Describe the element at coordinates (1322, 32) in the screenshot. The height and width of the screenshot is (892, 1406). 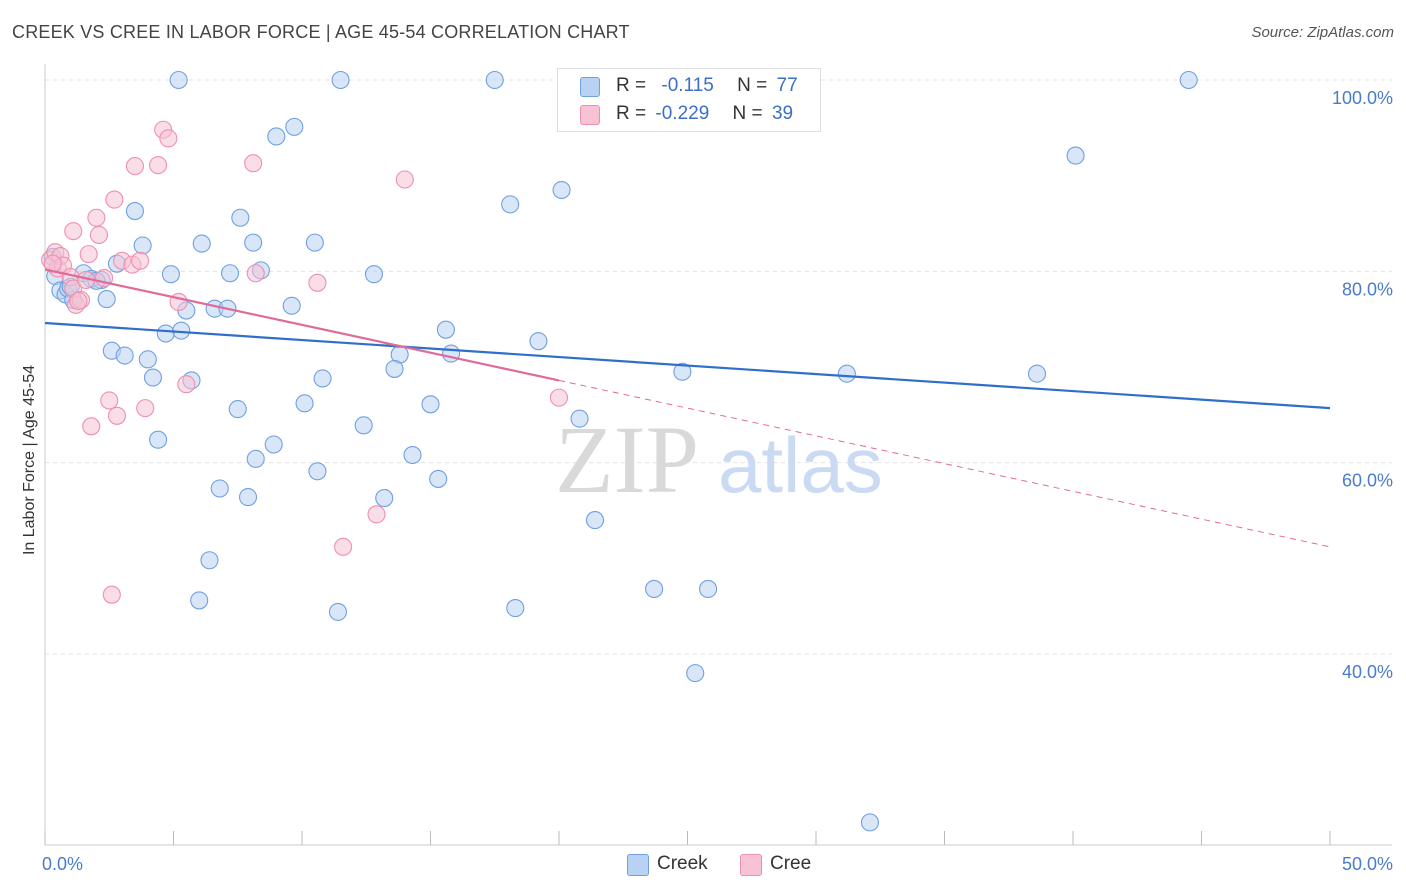
I see `source-label: Source: ZipAtlas.com` at that location.